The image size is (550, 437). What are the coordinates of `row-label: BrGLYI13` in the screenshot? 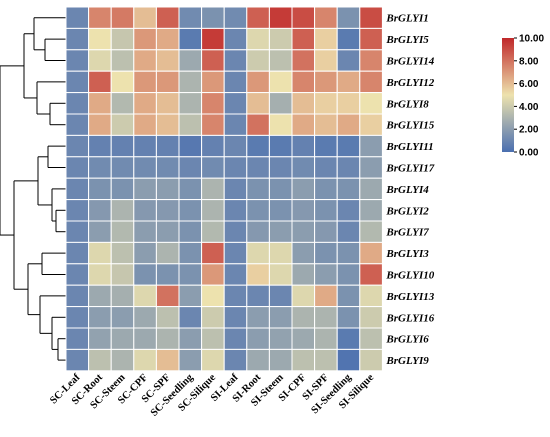 It's located at (409, 297).